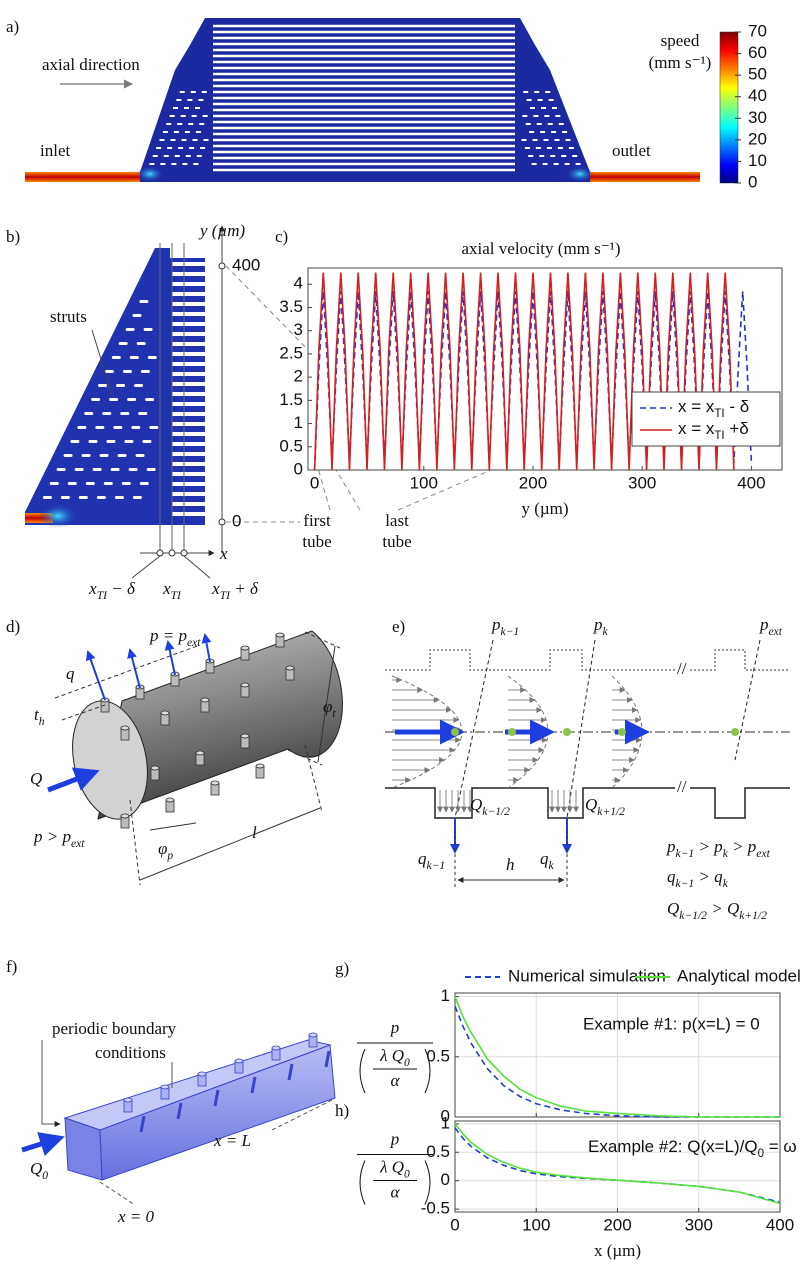 The height and width of the screenshot is (1267, 800). Describe the element at coordinates (78, 843) in the screenshot. I see `subscript: ext` at that location.